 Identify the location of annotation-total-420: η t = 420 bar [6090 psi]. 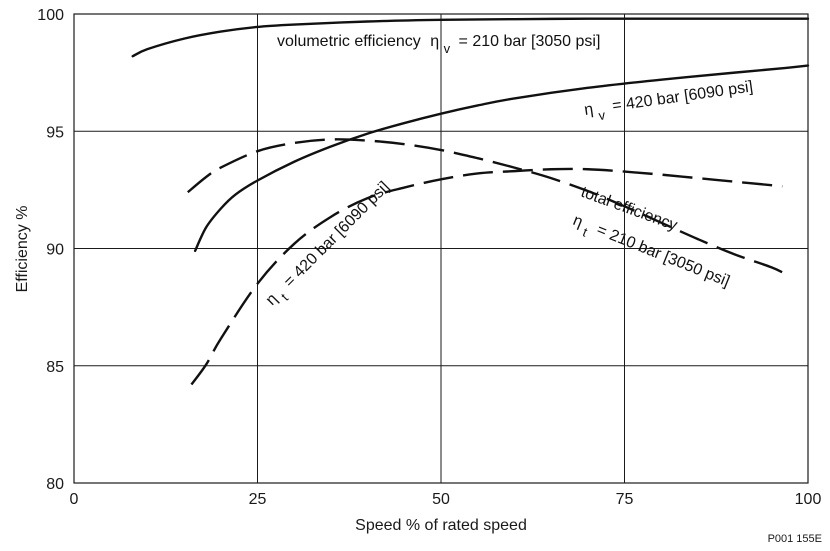
(330, 245).